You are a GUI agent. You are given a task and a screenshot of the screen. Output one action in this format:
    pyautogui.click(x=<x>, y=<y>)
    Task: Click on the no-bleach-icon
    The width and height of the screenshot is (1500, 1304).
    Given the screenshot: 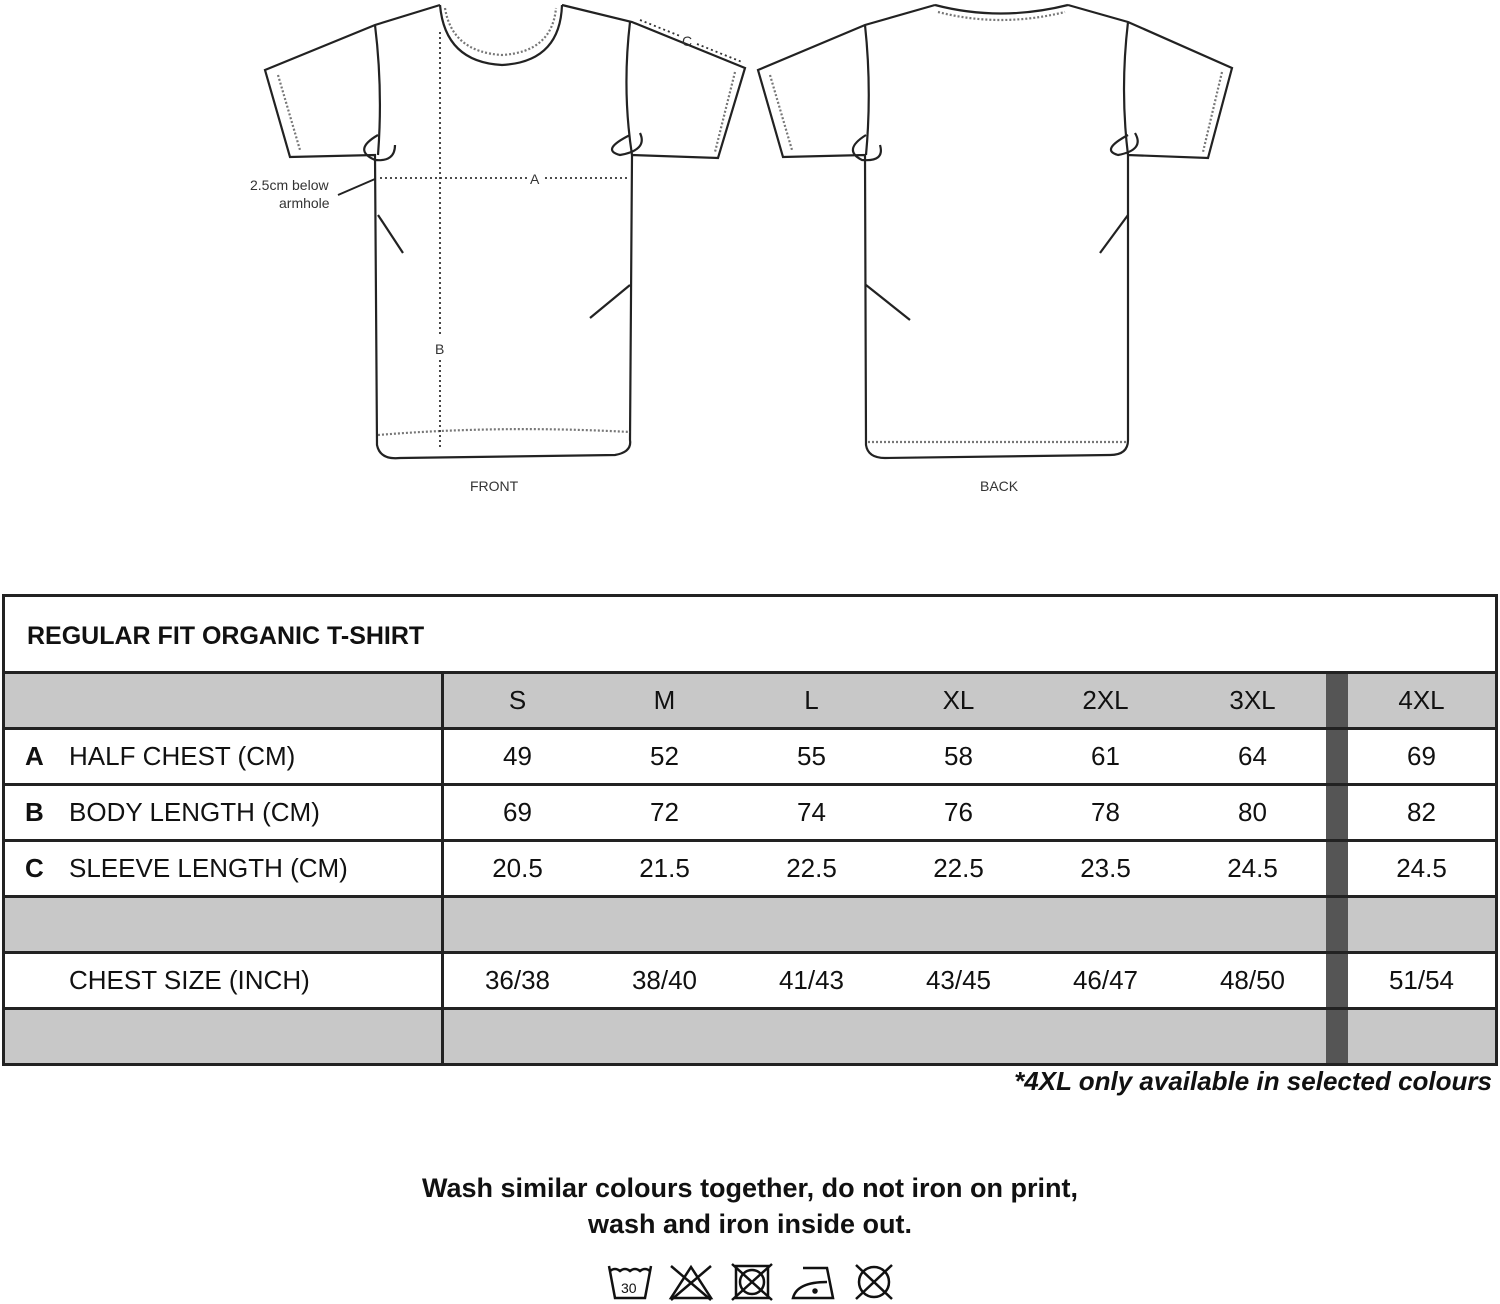 What is the action you would take?
    pyautogui.click(x=691, y=1282)
    